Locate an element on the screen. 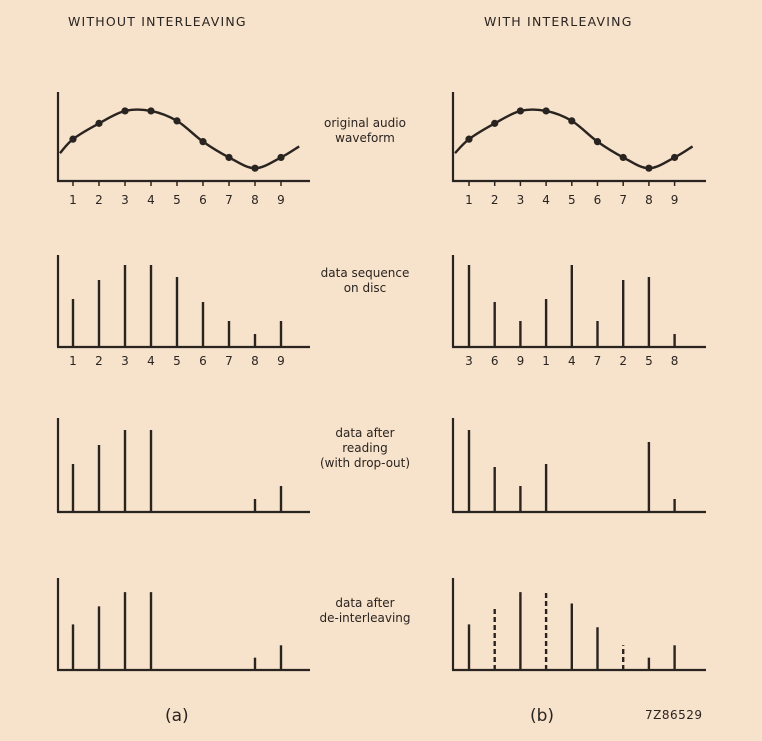  disc-label-right-4: 4 is located at coordinates (572, 361).